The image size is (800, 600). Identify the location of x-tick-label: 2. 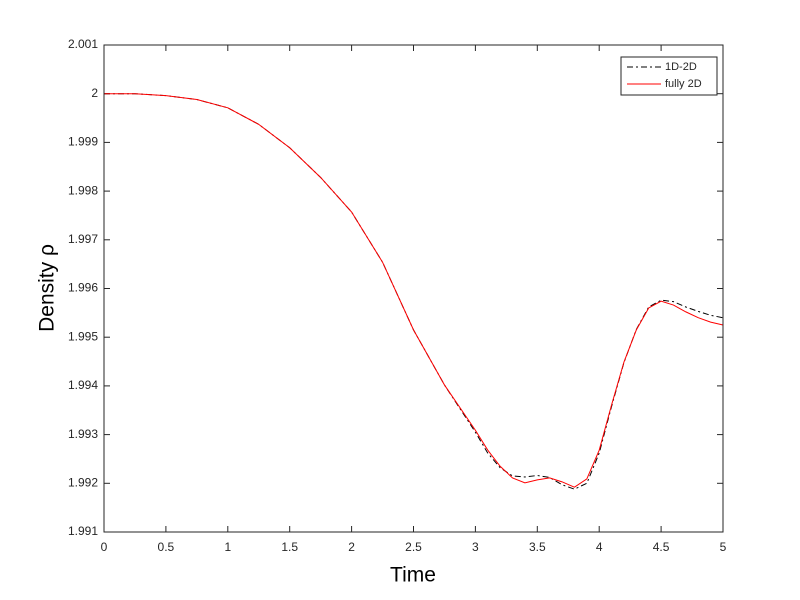
(351, 547).